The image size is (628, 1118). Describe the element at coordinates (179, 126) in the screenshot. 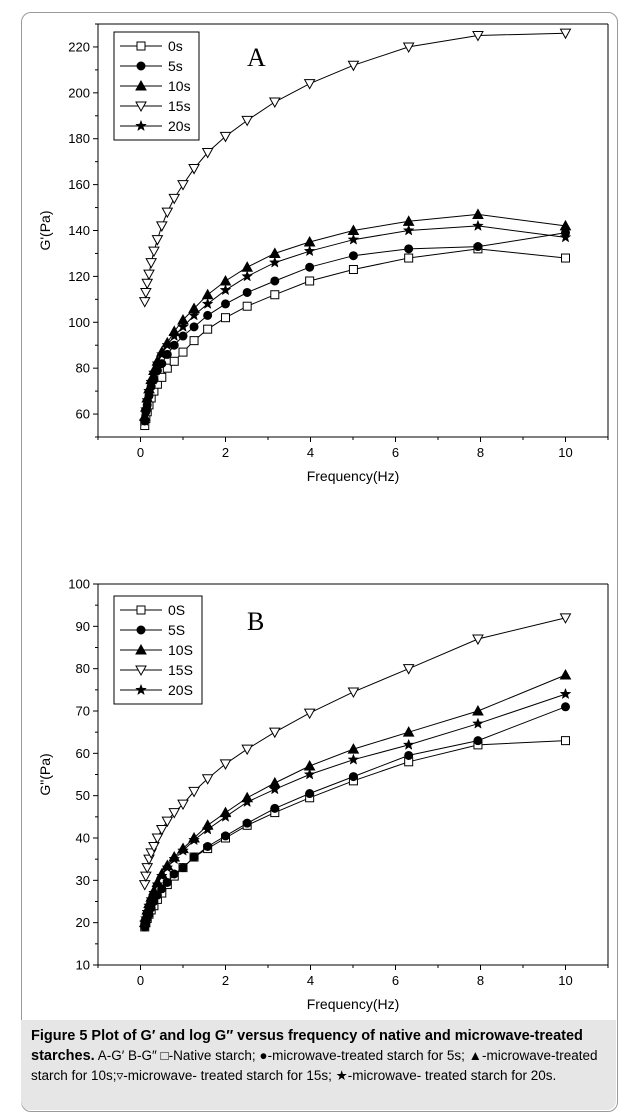

I see `legend-label: 20s` at that location.